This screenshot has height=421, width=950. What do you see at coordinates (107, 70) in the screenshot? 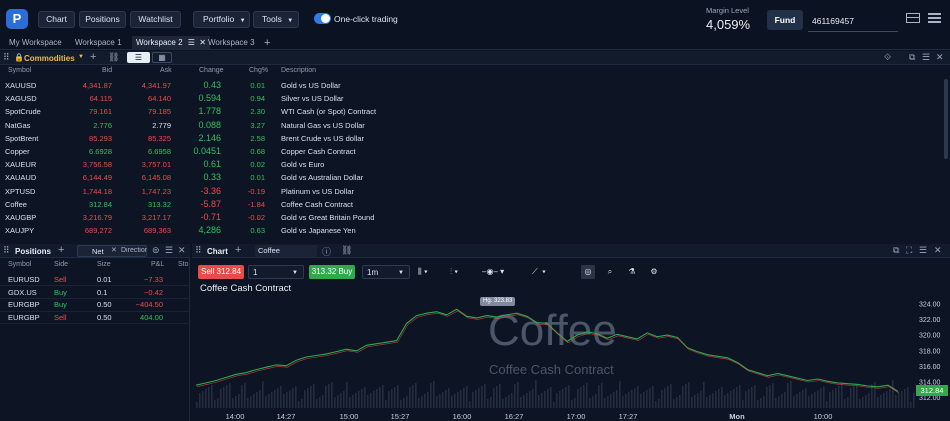
I see `col-bid: Bid` at bounding box center [107, 70].